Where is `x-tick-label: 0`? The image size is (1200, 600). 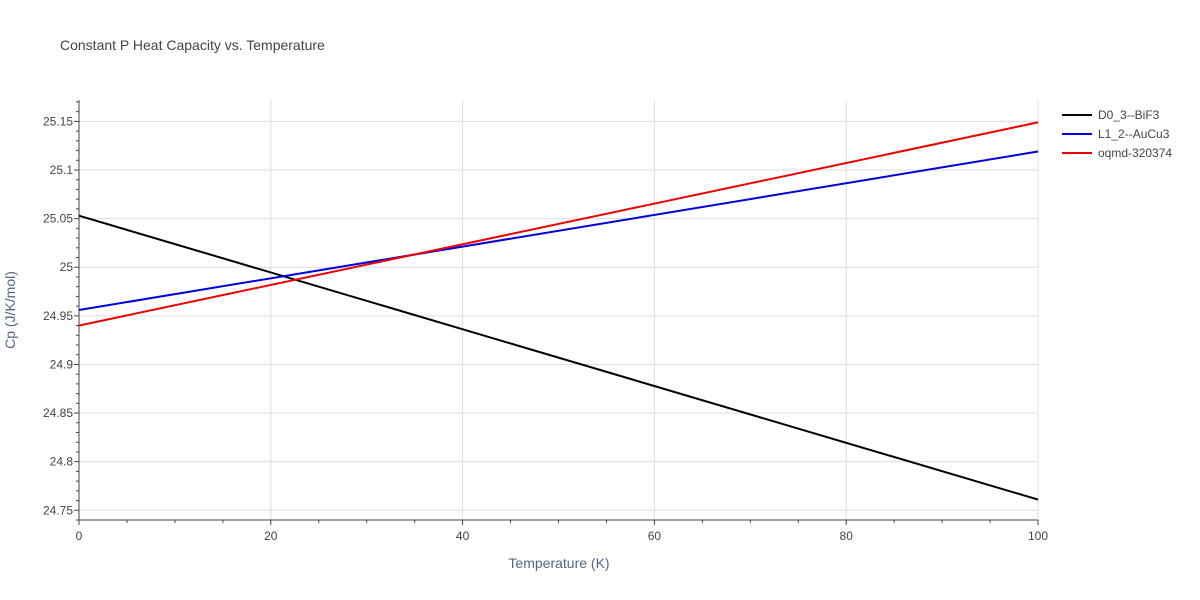 x-tick-label: 0 is located at coordinates (79, 536).